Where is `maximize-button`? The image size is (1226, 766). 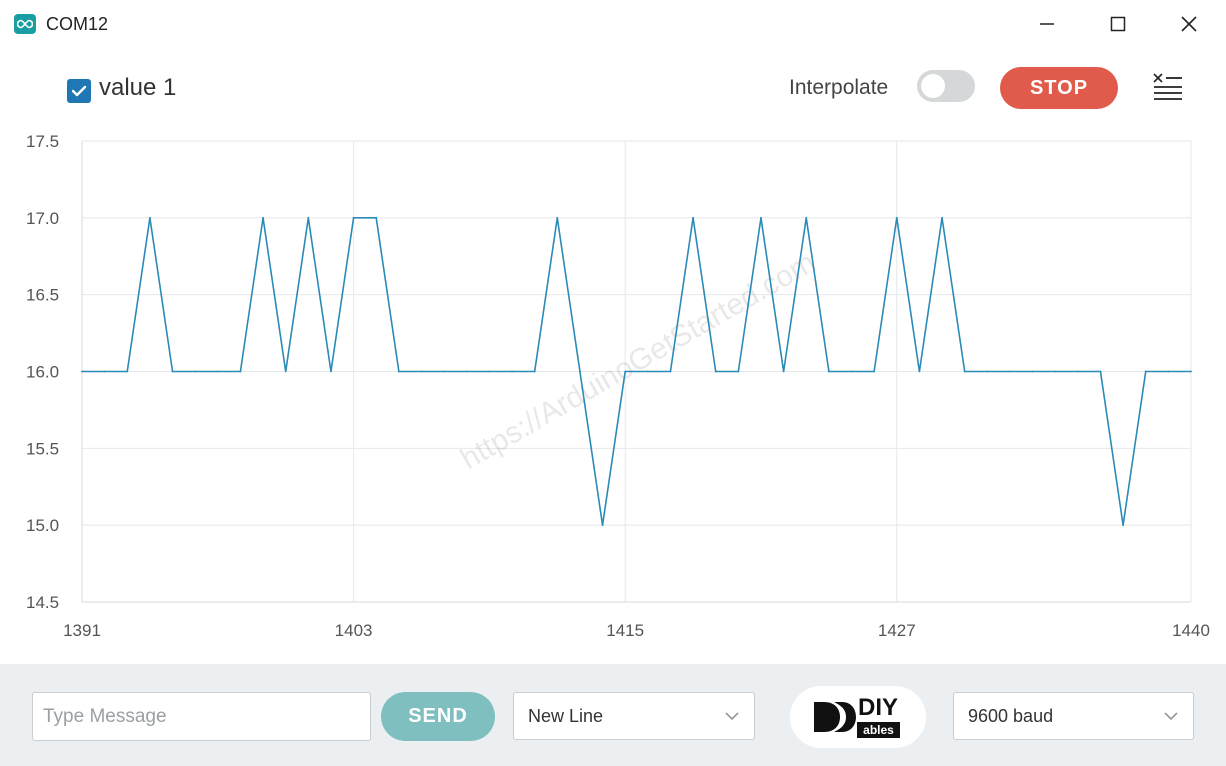
maximize-button is located at coordinates (1118, 24).